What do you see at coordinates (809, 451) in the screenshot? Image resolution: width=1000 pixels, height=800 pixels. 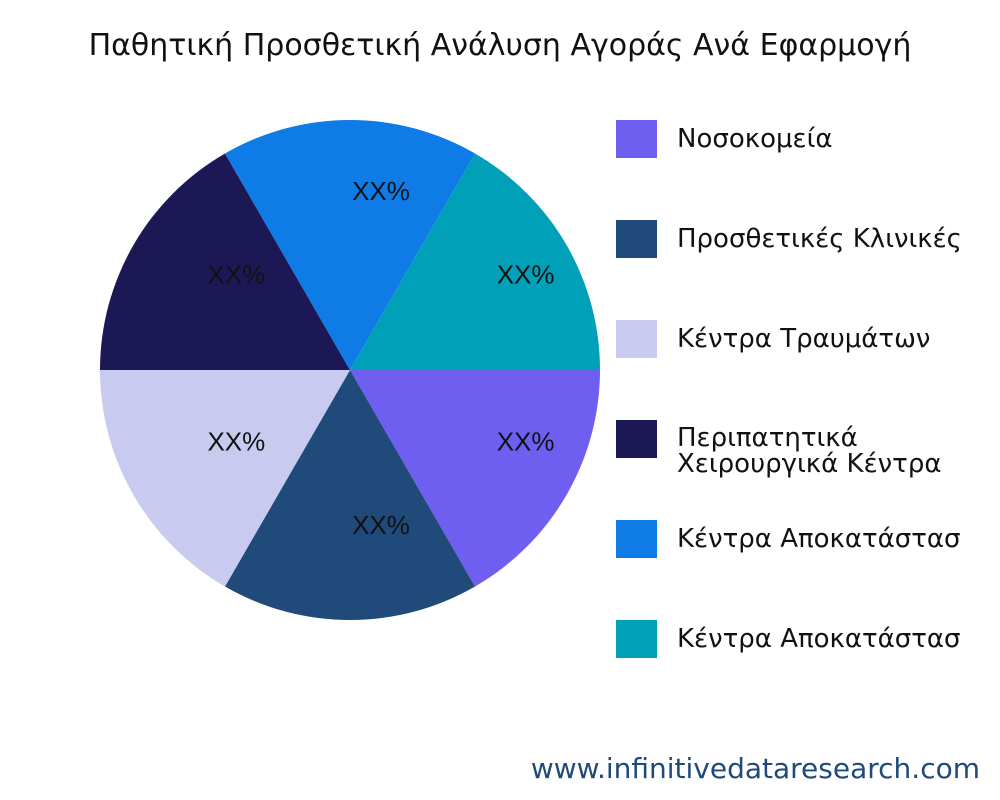 I see `legend-label: Περιπατητικά Χειρουργικά Κέντρα` at bounding box center [809, 451].